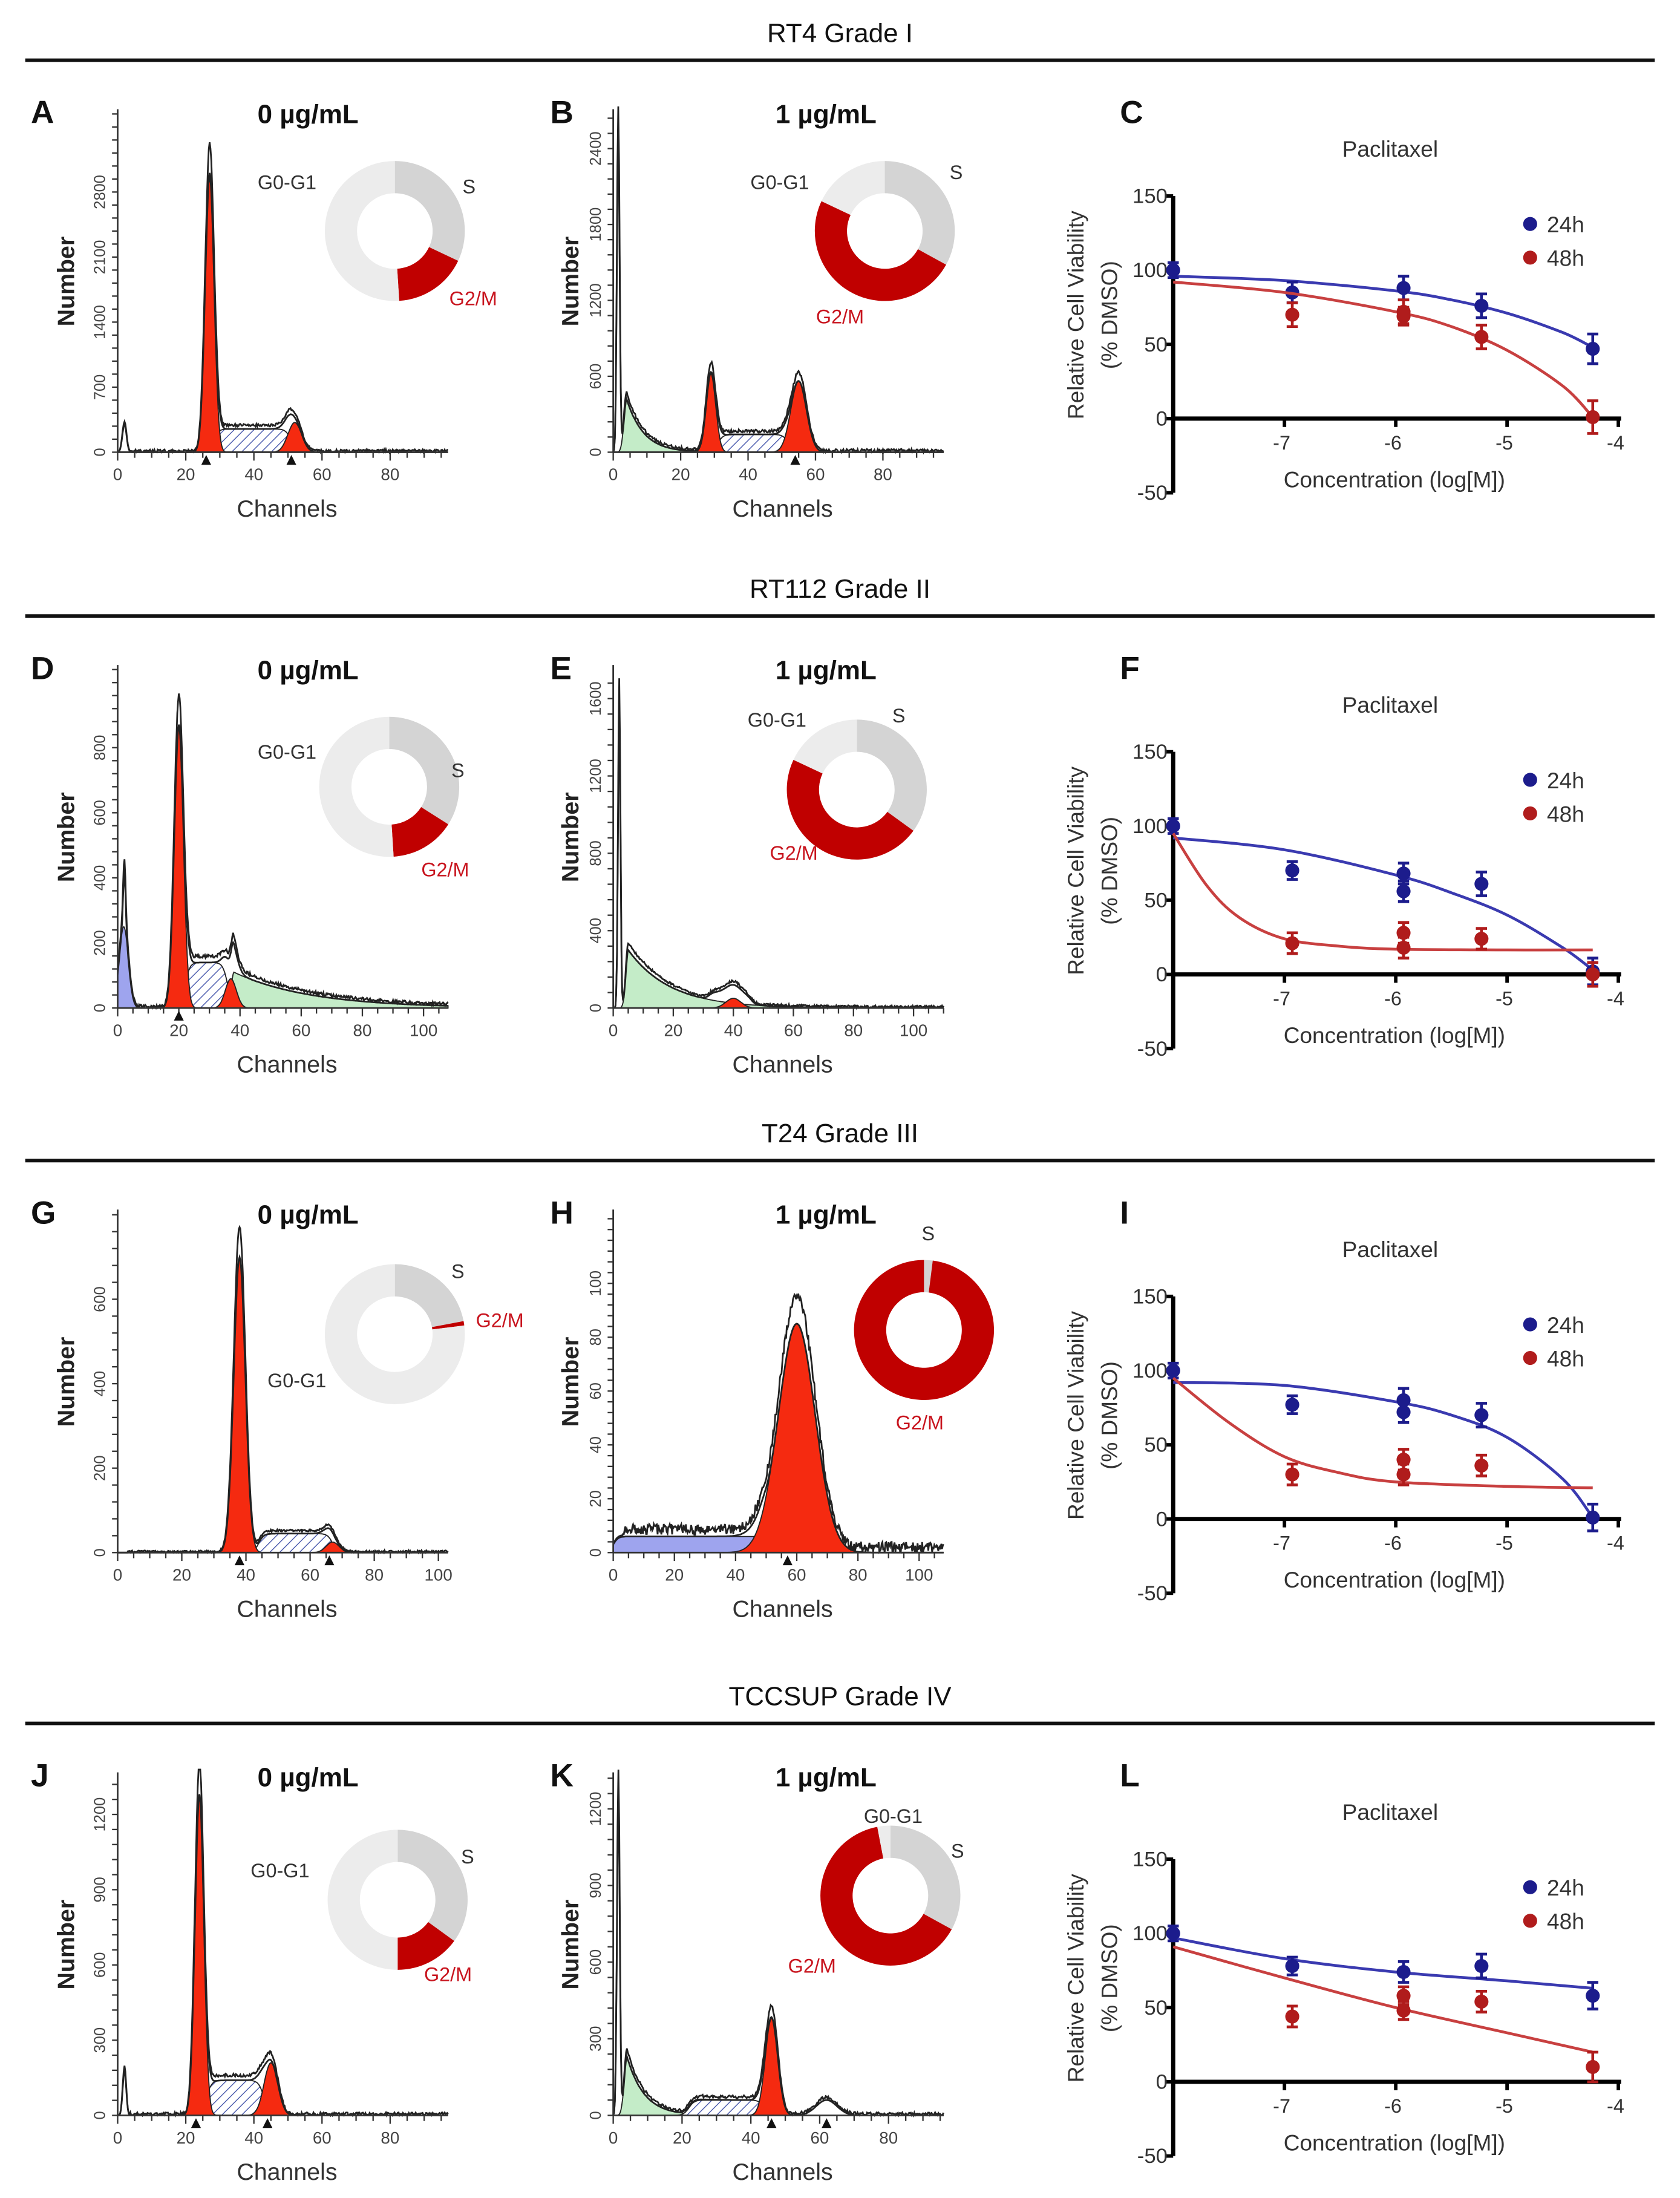 Image resolution: width=1680 pixels, height=2198 pixels. I want to click on donut-slice-g0-g1, so click(825, 746).